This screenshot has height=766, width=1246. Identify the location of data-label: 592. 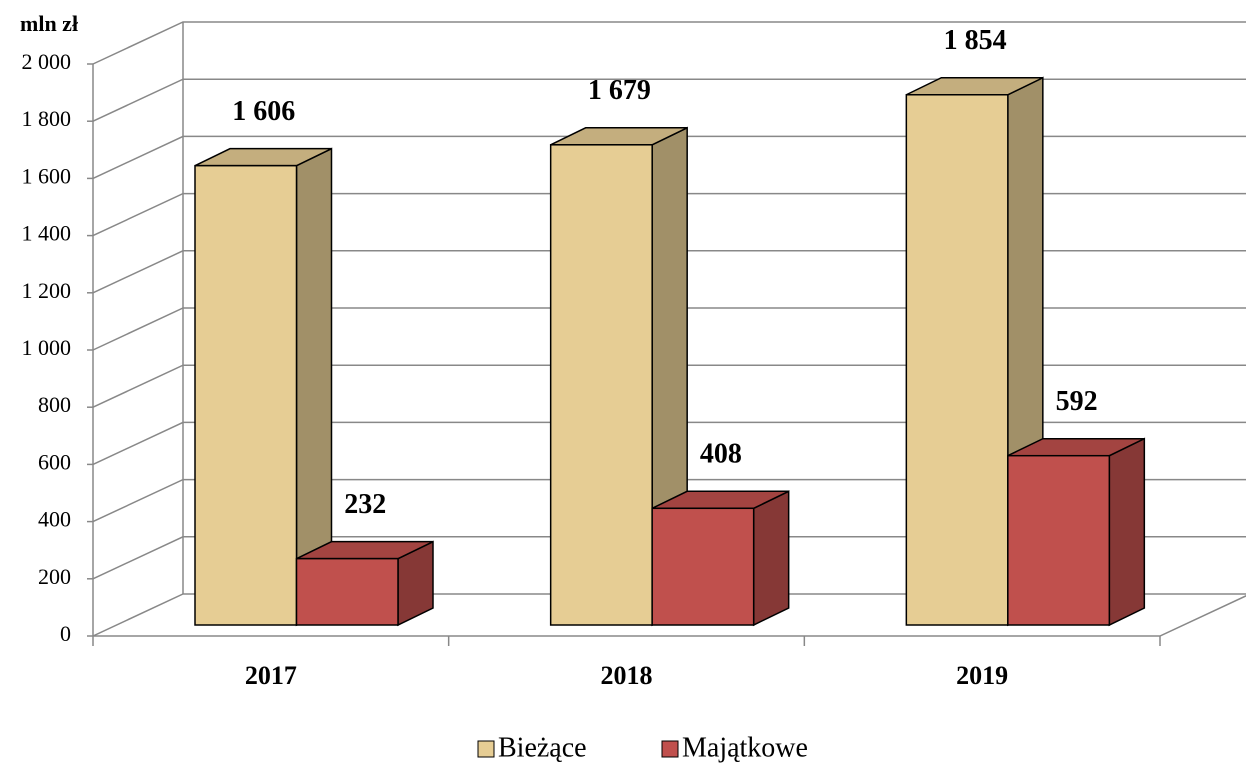
(1077, 401).